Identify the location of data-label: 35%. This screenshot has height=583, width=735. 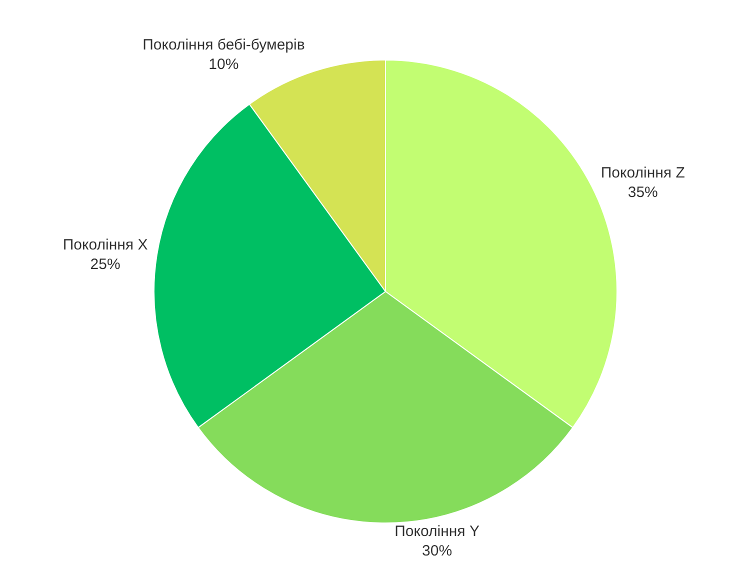
(643, 192).